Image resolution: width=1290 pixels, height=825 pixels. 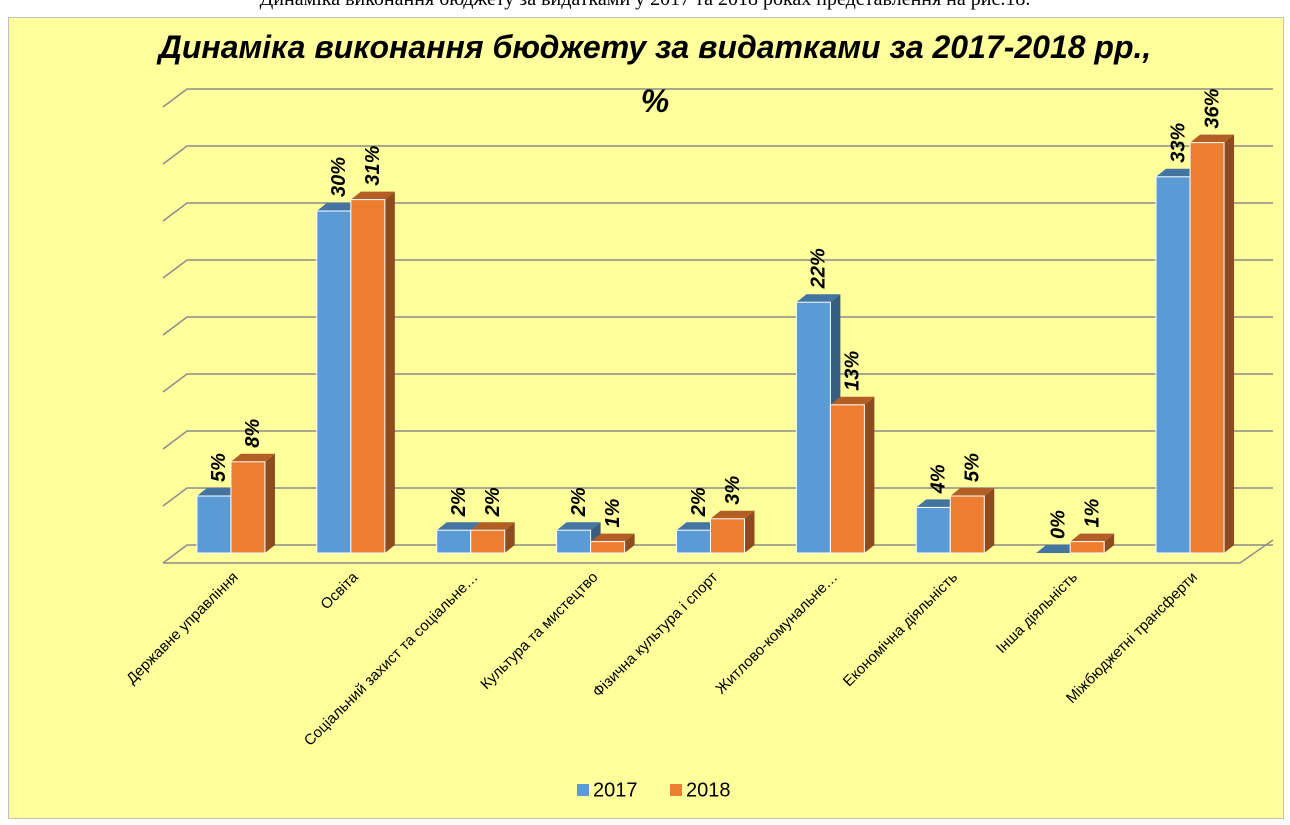 What do you see at coordinates (182, 628) in the screenshot?
I see `x-tick-label: Державне управління` at bounding box center [182, 628].